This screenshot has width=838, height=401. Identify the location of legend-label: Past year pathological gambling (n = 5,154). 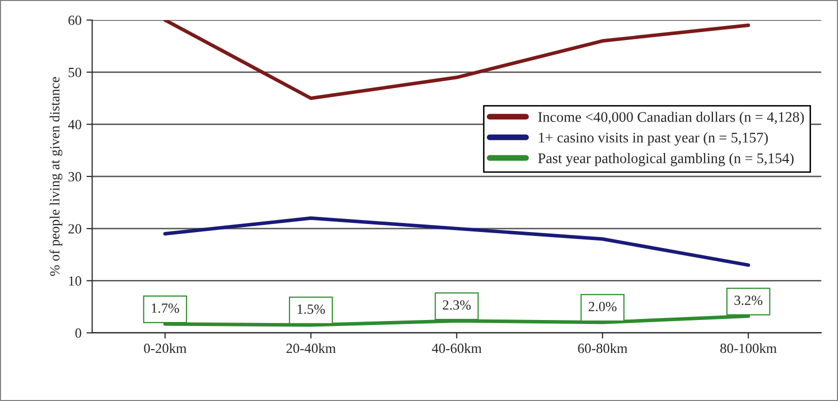
(666, 159).